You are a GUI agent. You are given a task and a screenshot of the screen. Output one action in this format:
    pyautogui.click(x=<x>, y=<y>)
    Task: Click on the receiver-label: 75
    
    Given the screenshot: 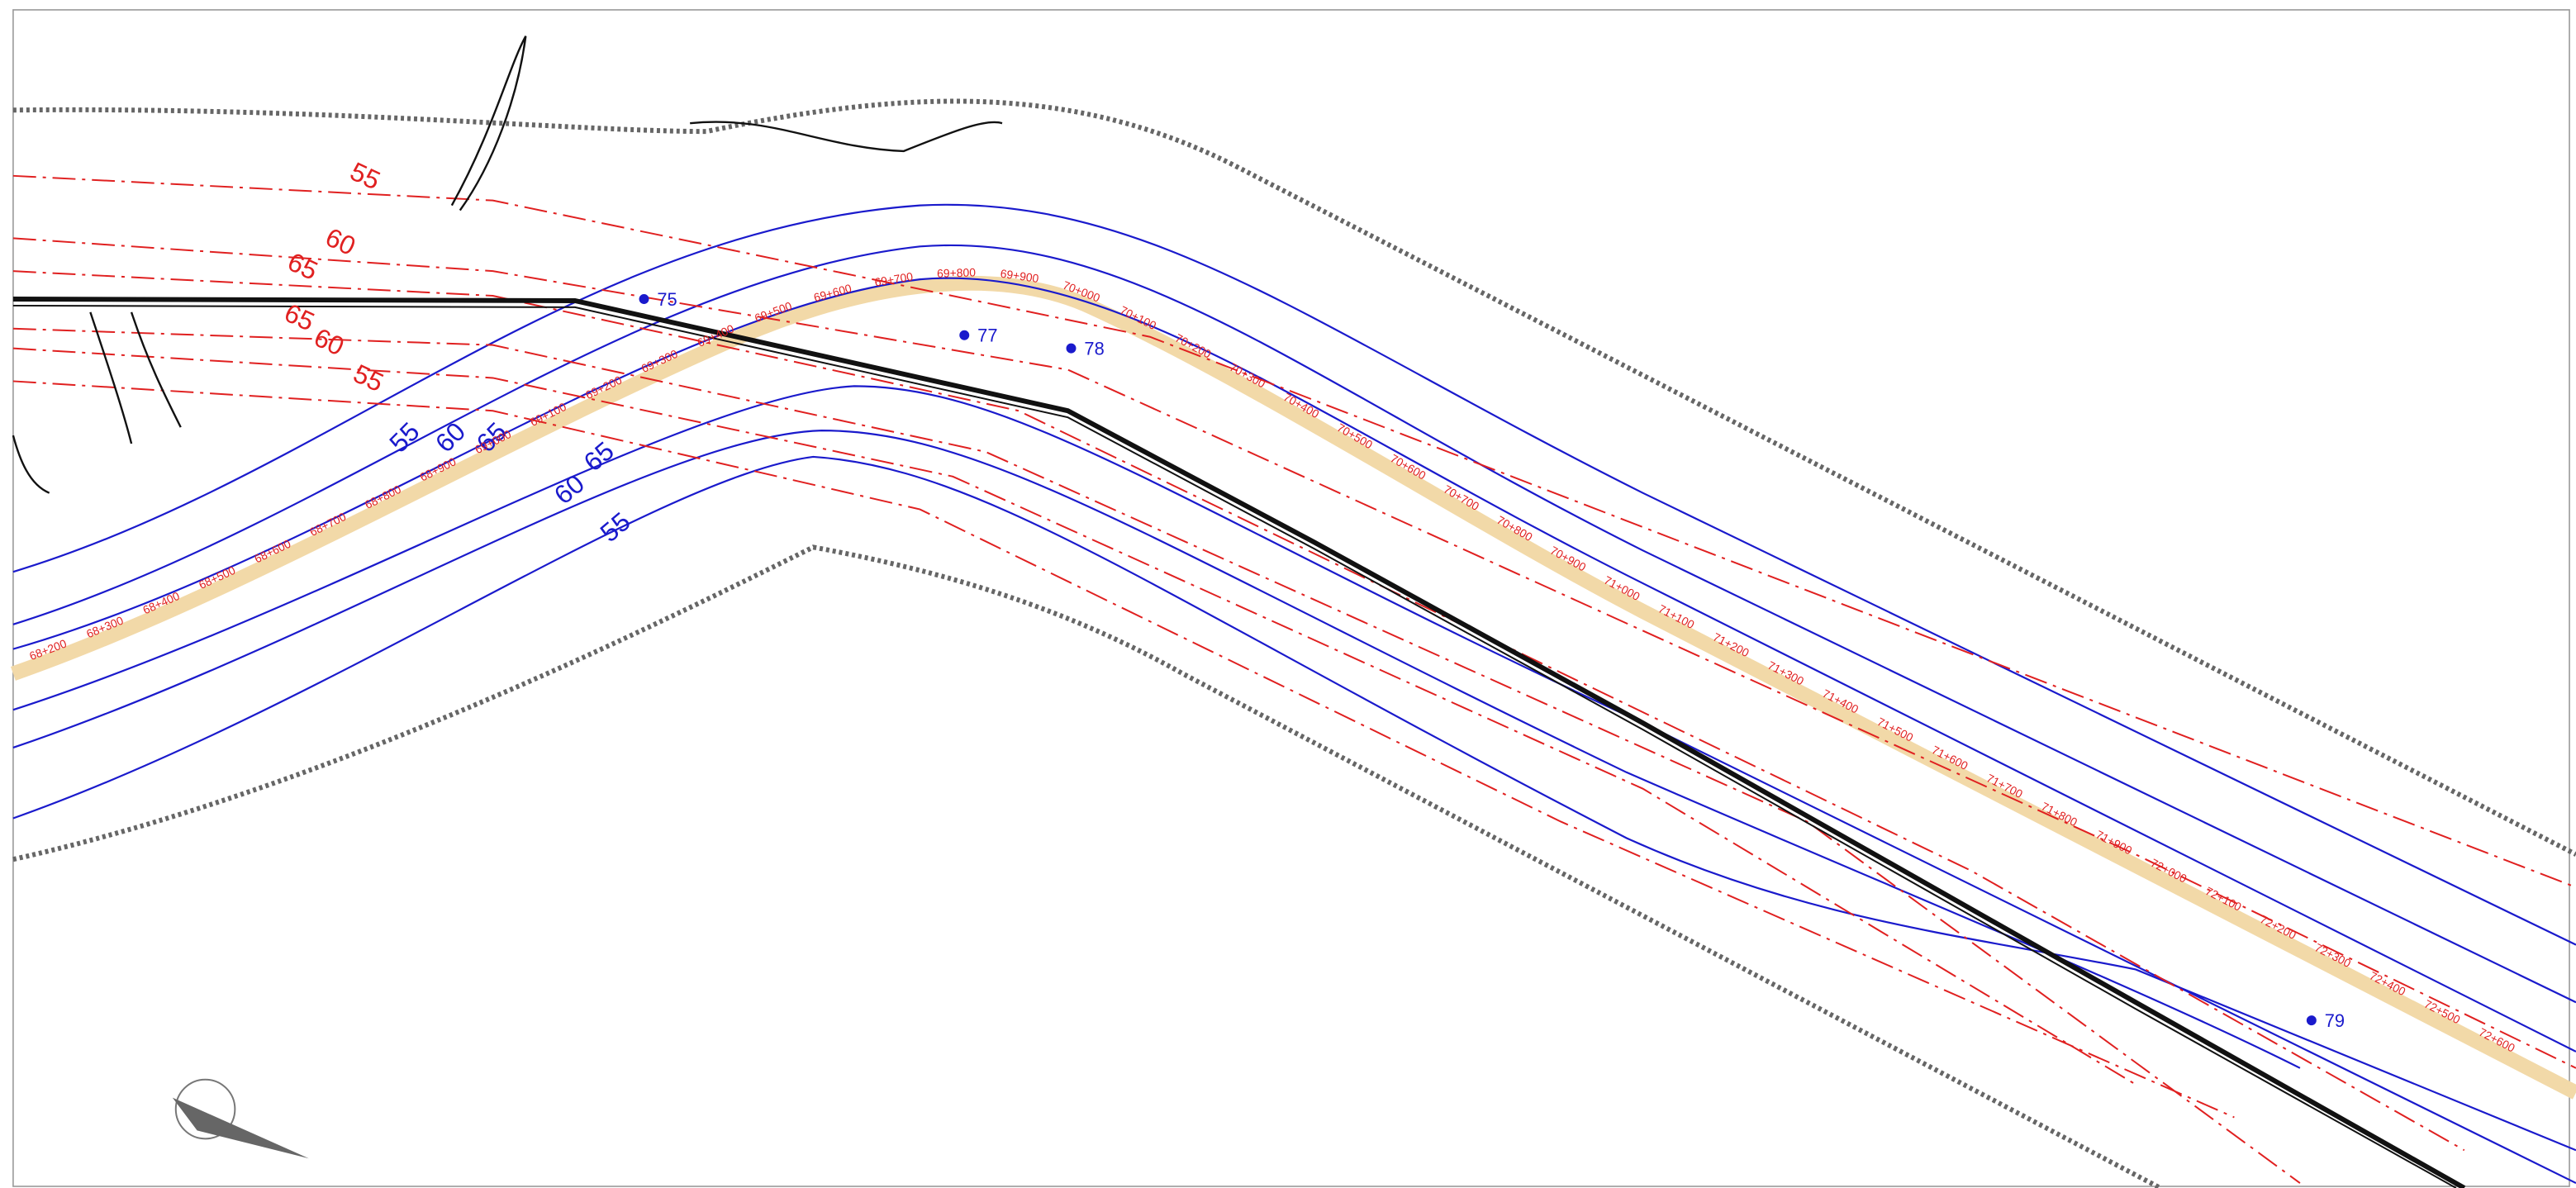 What is the action you would take?
    pyautogui.click(x=667, y=299)
    